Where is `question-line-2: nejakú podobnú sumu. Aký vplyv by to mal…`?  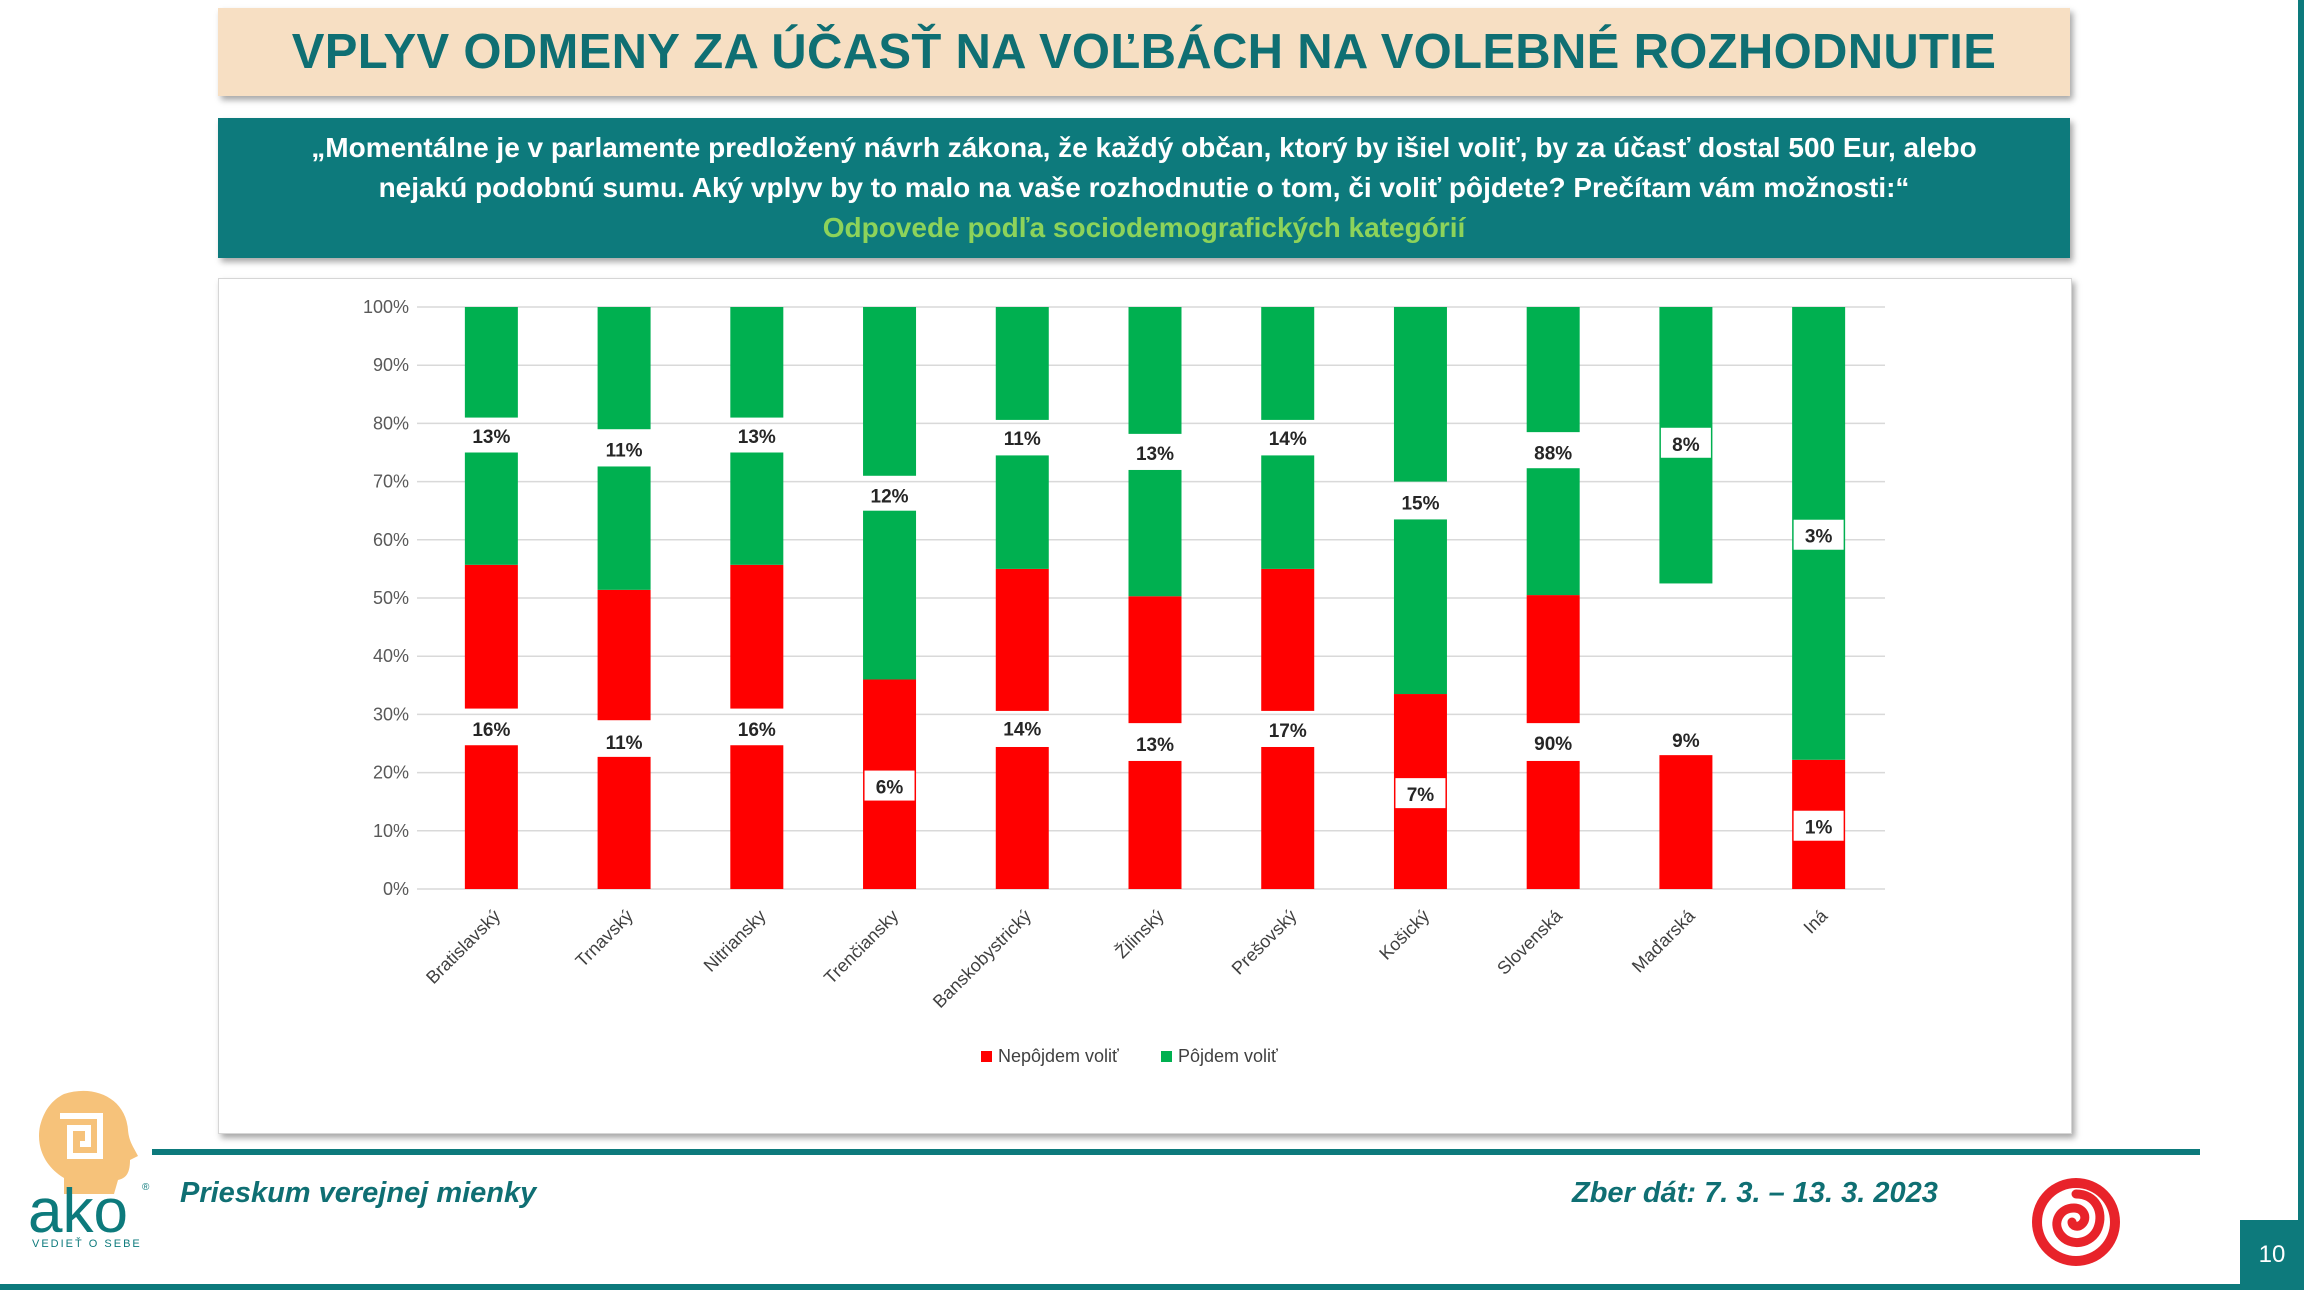
question-line-2: nejakú podobnú sumu. Aký vplyv by to mal… is located at coordinates (1144, 187).